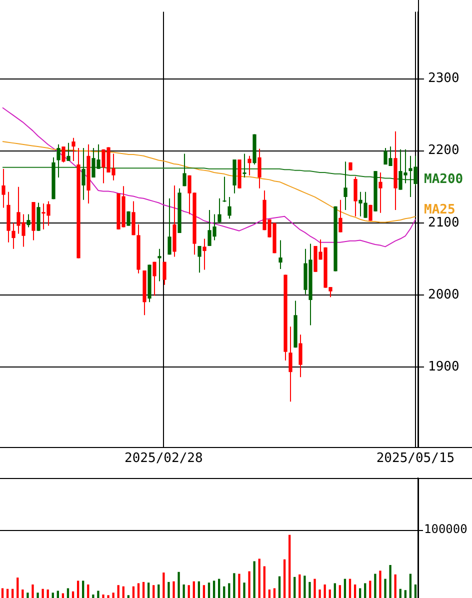  Describe the element at coordinates (444, 222) in the screenshot. I see `y-tick-label: 2100` at that location.